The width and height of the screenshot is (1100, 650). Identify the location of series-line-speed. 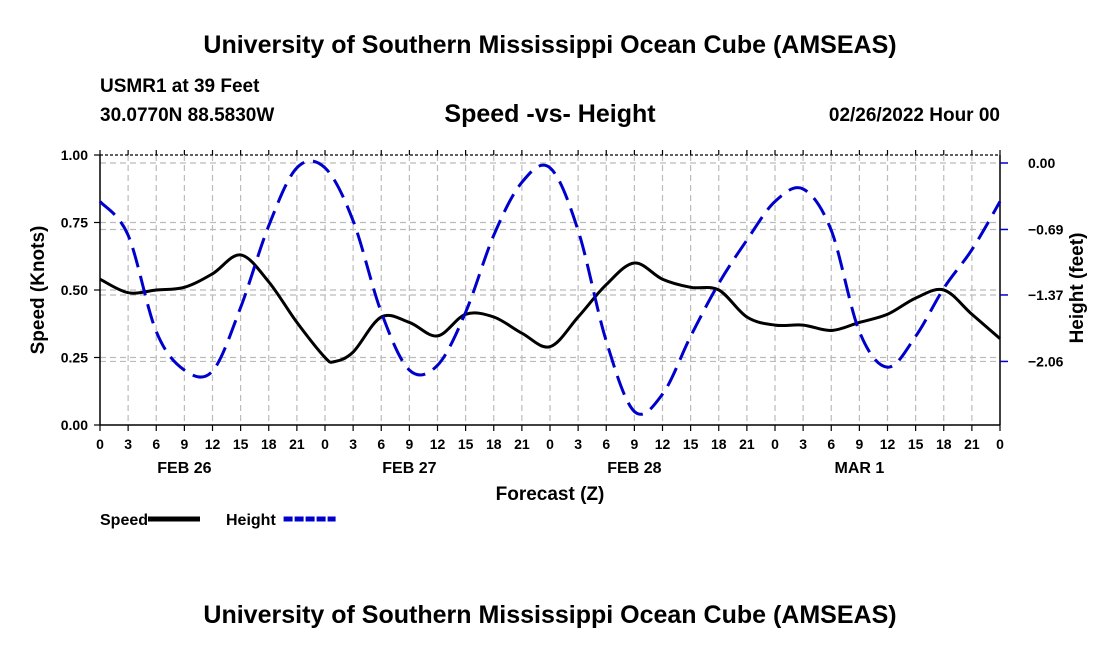
(550, 308).